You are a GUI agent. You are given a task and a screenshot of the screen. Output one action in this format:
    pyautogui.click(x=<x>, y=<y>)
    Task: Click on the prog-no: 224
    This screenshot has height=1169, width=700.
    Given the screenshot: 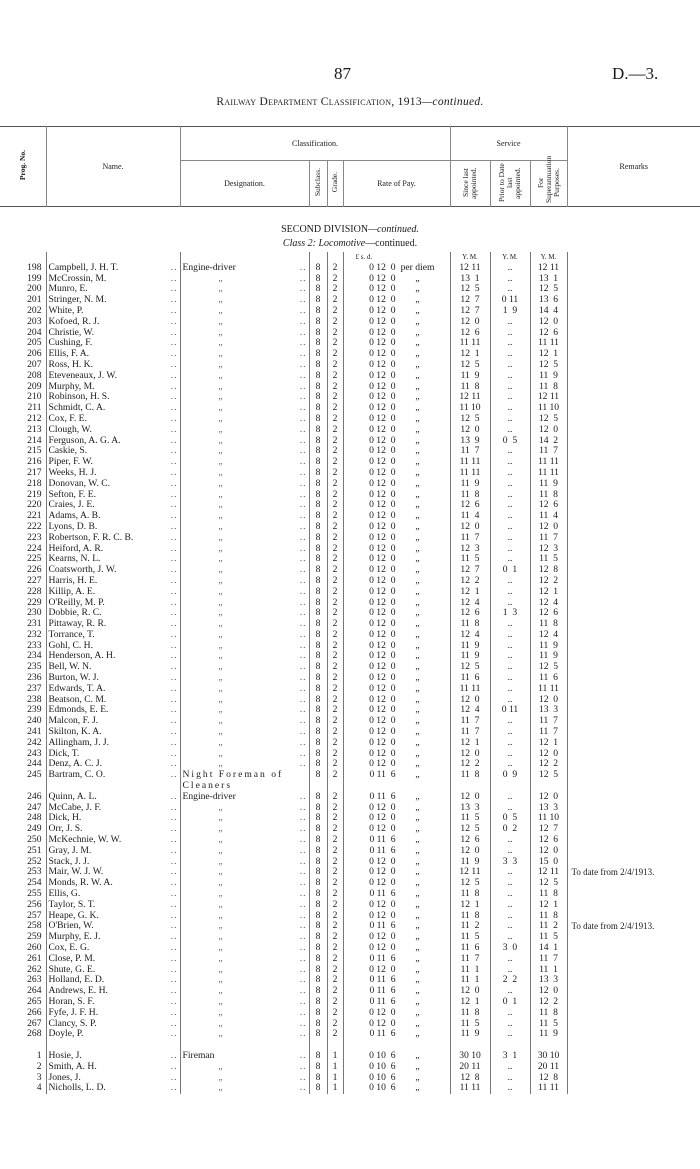 What is the action you would take?
    pyautogui.click(x=34, y=548)
    